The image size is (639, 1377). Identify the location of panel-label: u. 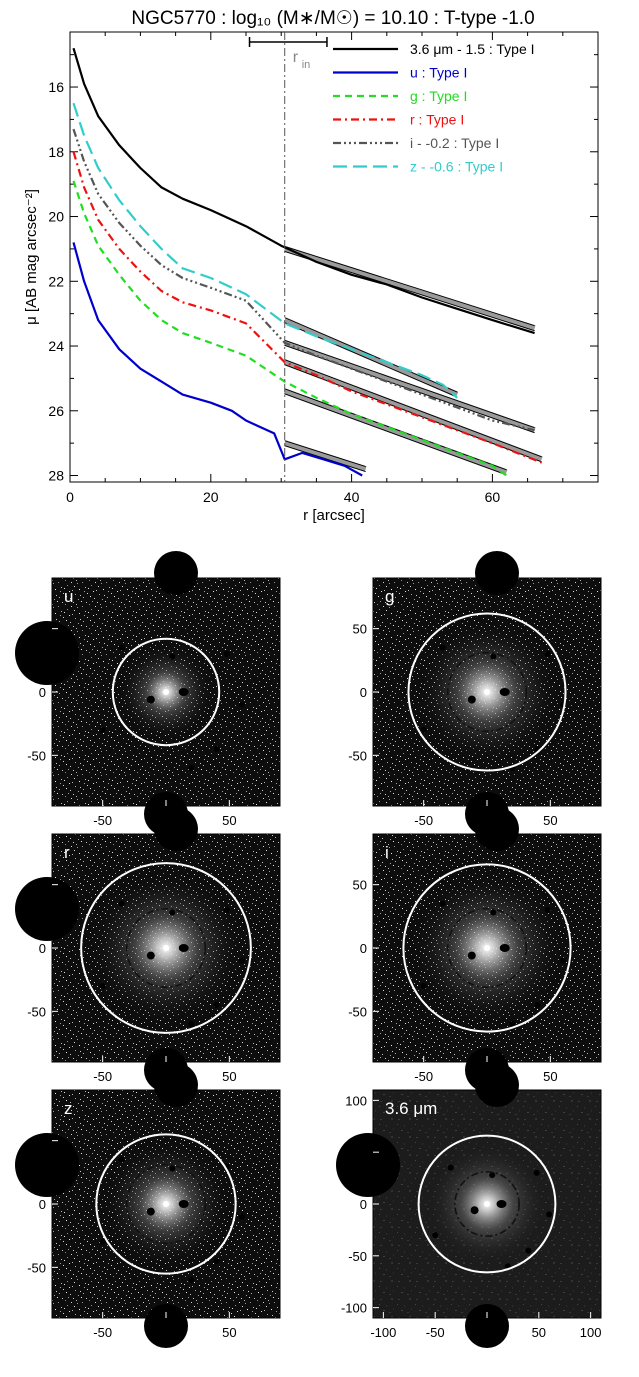
(68, 596).